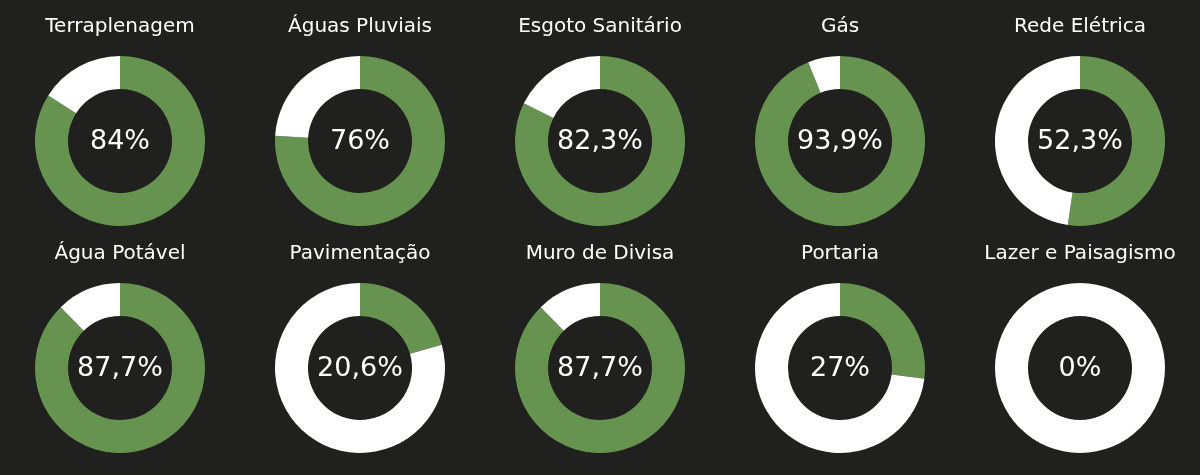  What do you see at coordinates (120, 252) in the screenshot?
I see `chart-title: Água Potável` at bounding box center [120, 252].